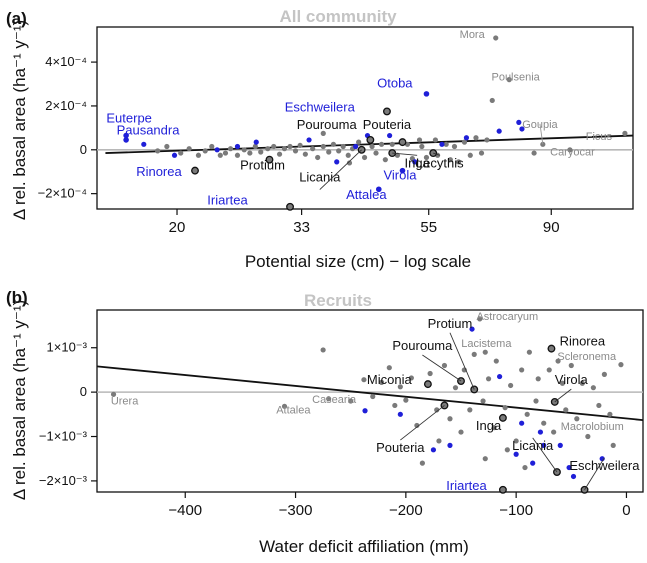 The image size is (647, 563). Describe the element at coordinates (62, 193) in the screenshot. I see `y-tick-label: −2×10⁻⁴` at that location.